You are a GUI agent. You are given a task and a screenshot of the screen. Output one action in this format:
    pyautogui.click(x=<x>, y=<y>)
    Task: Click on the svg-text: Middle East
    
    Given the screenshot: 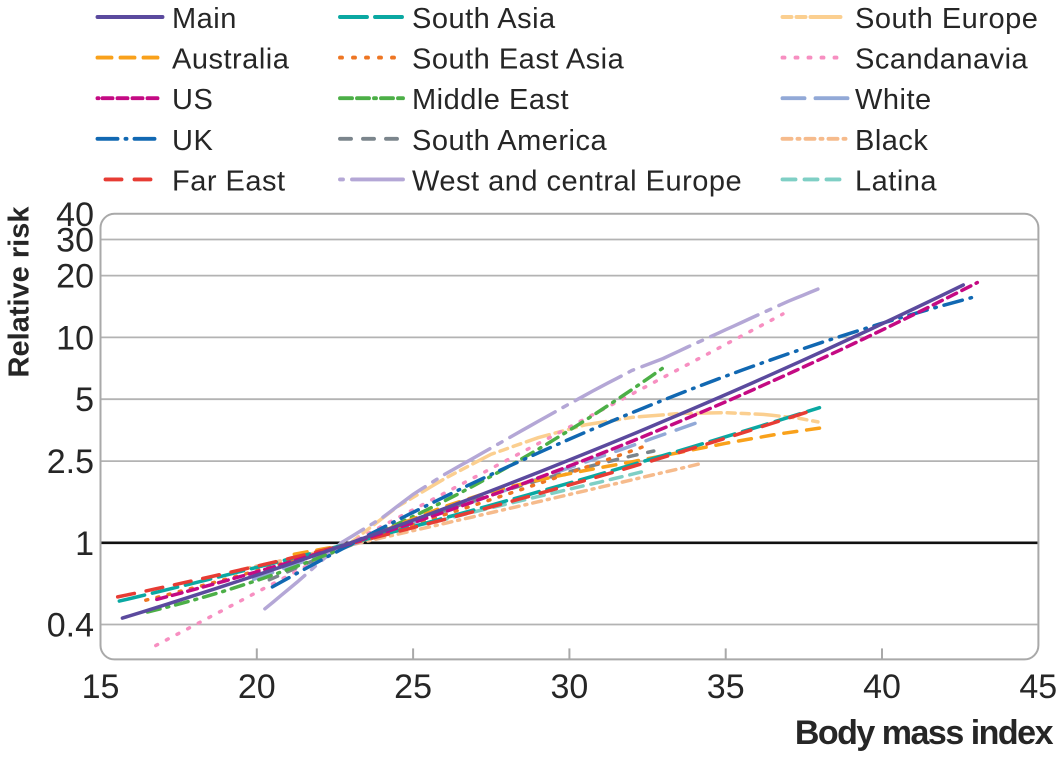 What is the action you would take?
    pyautogui.click(x=490, y=100)
    